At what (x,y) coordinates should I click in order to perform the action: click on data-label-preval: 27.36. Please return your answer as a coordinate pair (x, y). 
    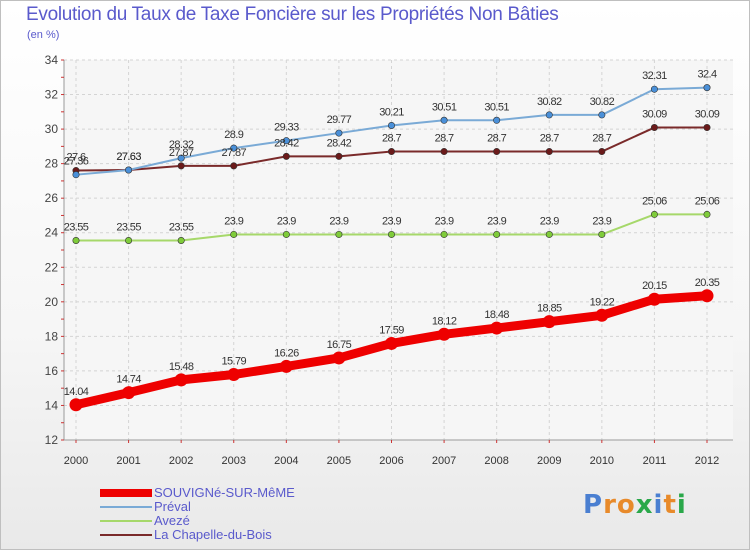
    Looking at the image, I should click on (76, 162).